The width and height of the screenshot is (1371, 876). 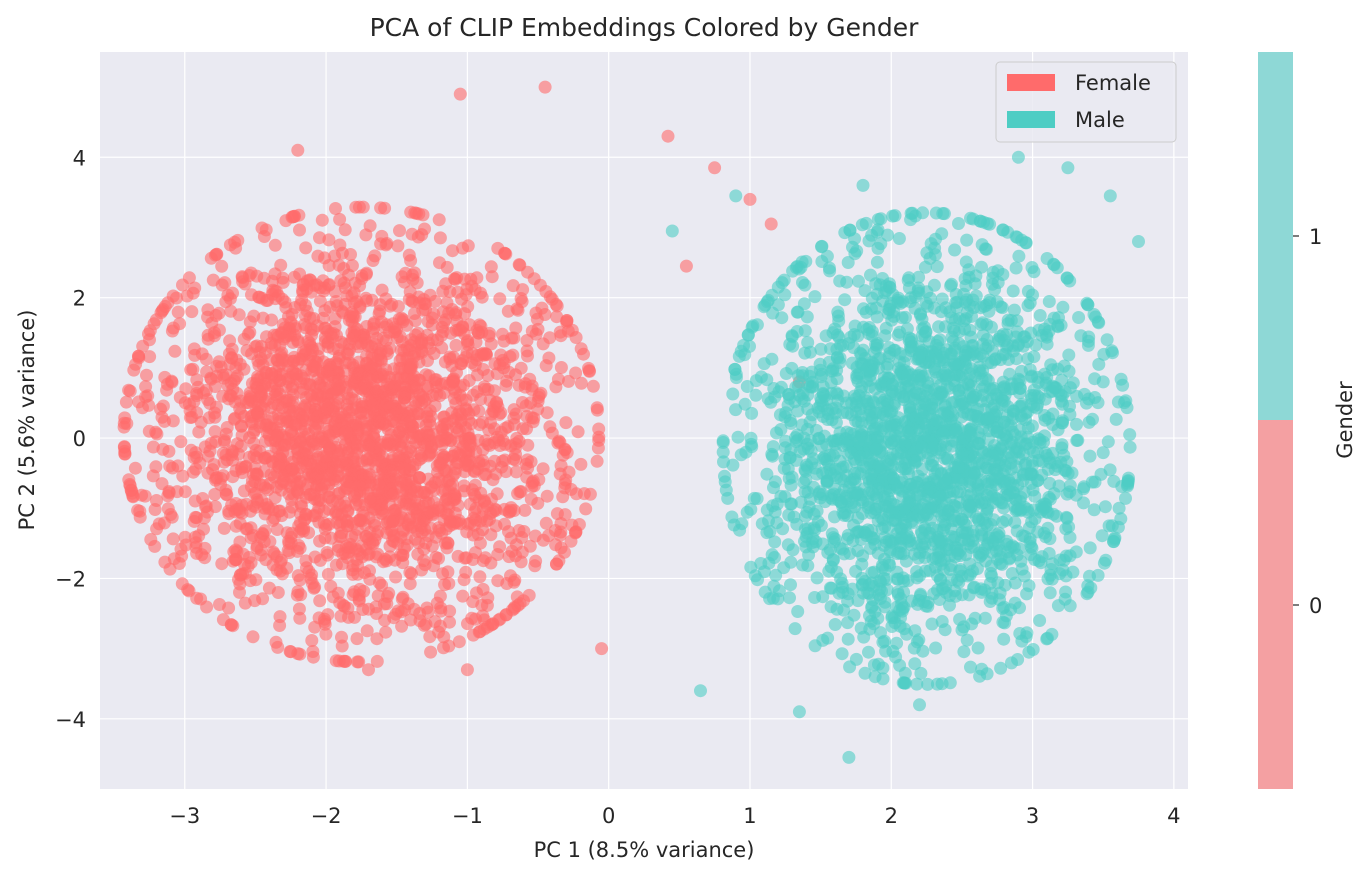 What do you see at coordinates (1315, 606) in the screenshot?
I see `colorbar-tick-label-0: 0` at bounding box center [1315, 606].